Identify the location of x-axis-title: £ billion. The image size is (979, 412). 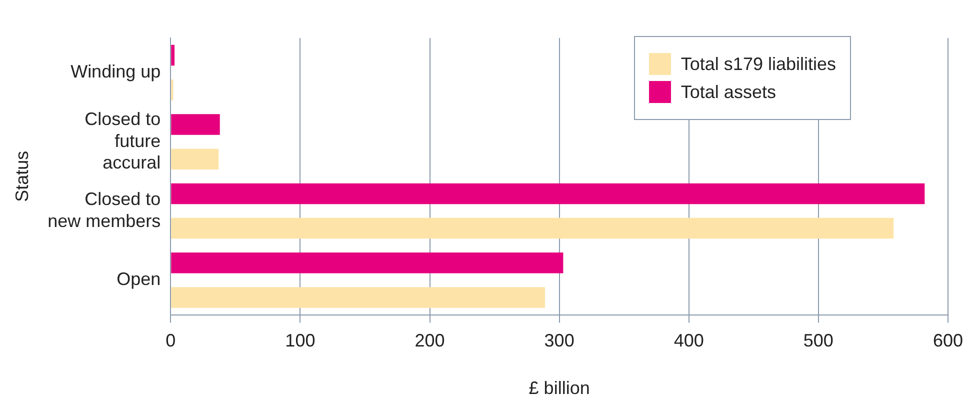
(559, 388).